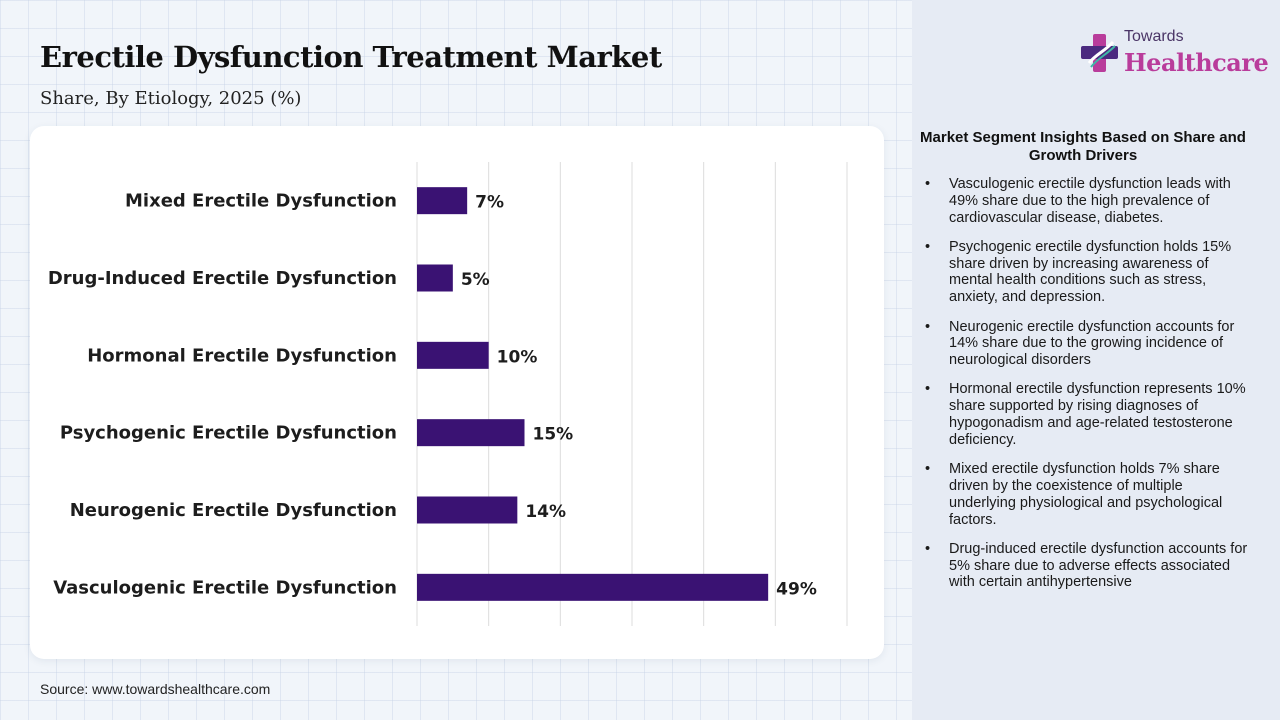  I want to click on category-label: Psychogenic Erectile Dysfunction, so click(228, 433).